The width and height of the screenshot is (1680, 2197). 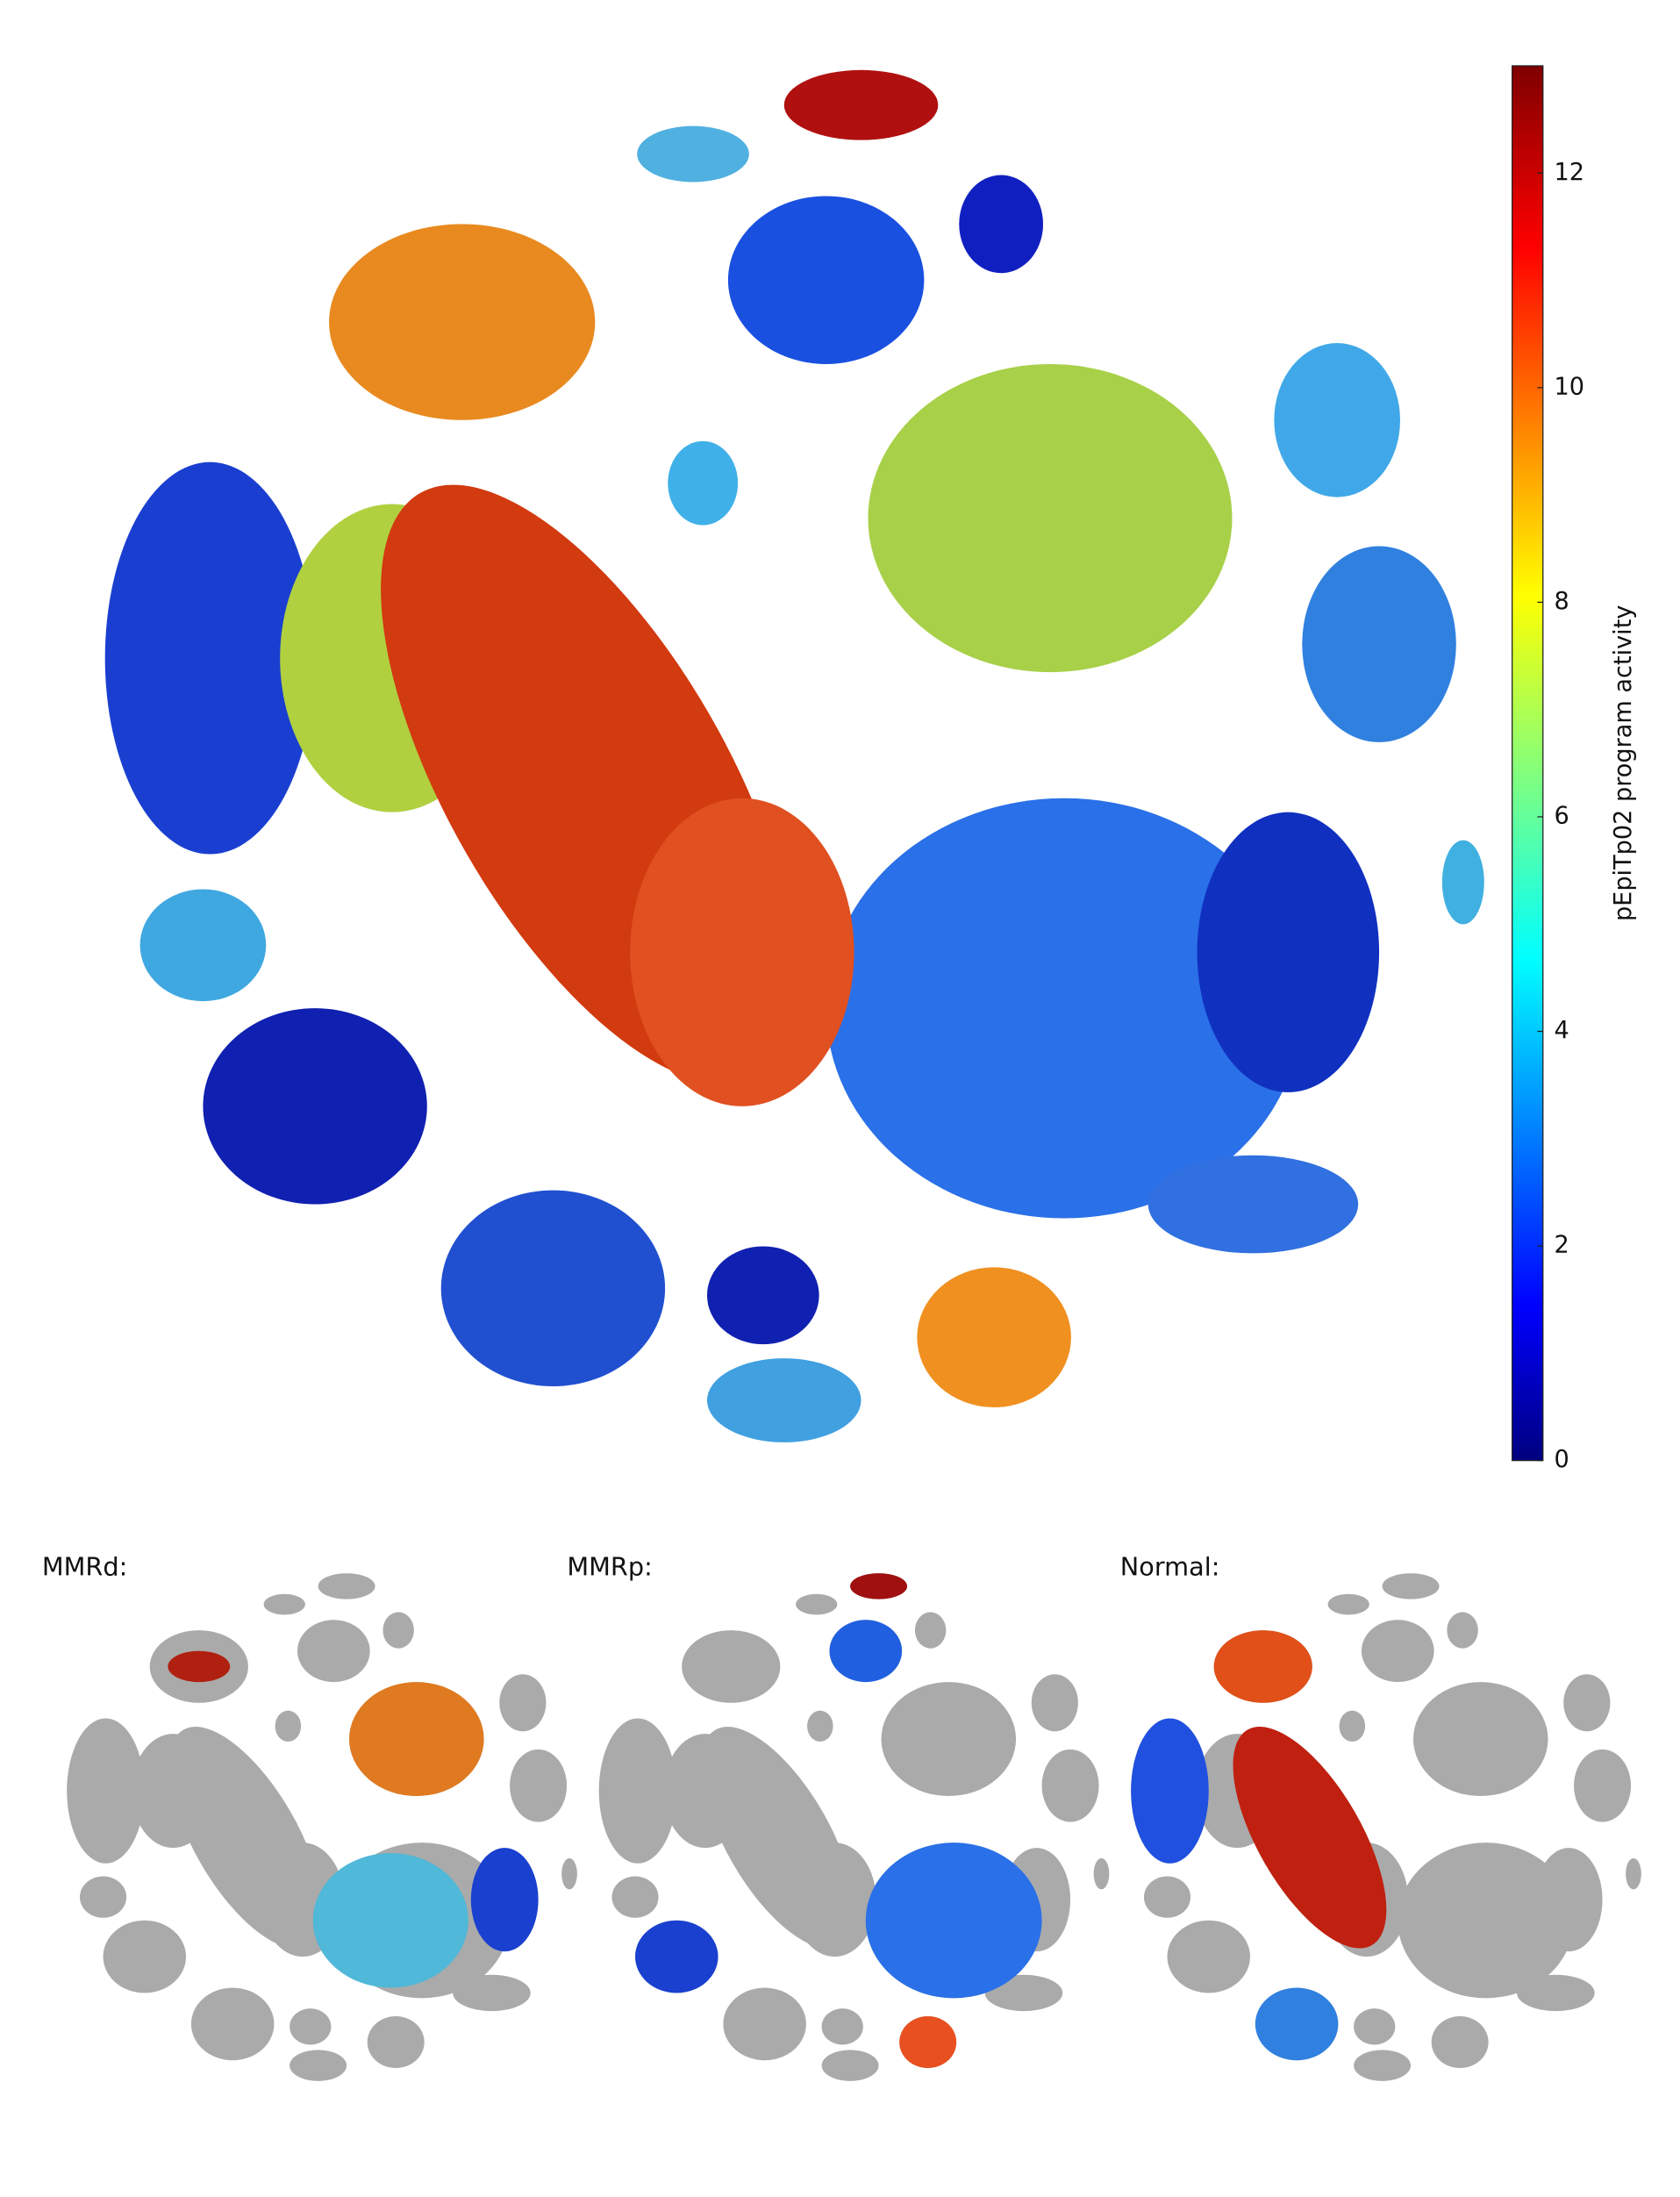 I want to click on panel-title: Normal:, so click(x=1170, y=1567).